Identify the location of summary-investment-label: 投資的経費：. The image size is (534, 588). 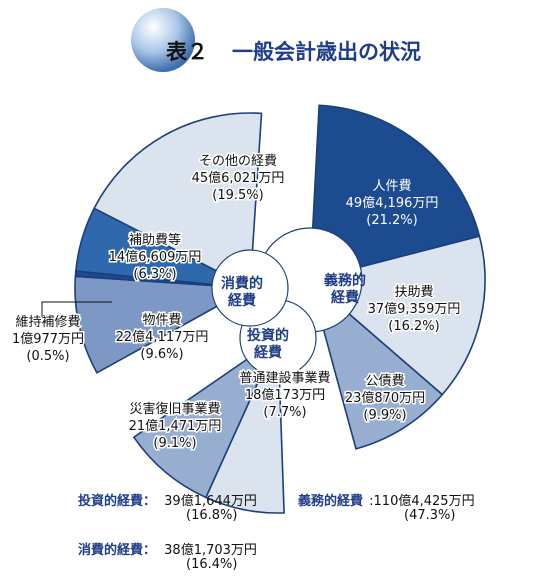
(117, 501).